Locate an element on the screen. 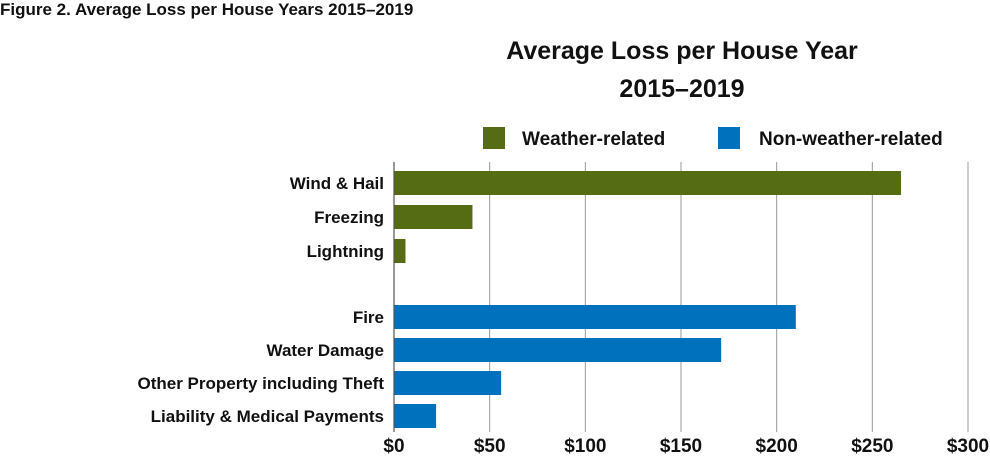 Image resolution: width=990 pixels, height=458 pixels. category-label: Liability & Medical Payments is located at coordinates (267, 416).